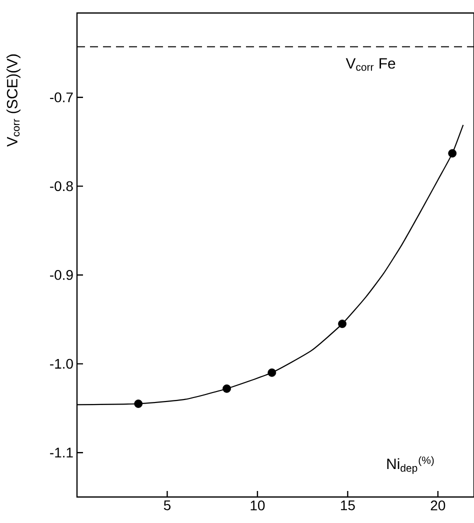 Image resolution: width=474 pixels, height=523 pixels. I want to click on y-tick-label: -1.1, so click(61, 453).